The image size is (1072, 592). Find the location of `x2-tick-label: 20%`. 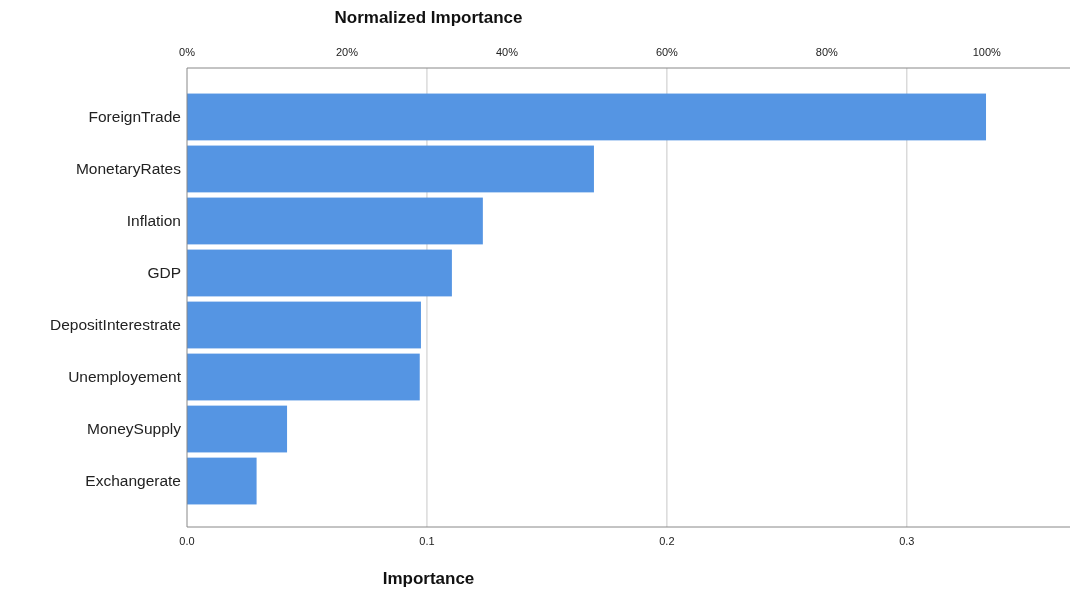

x2-tick-label: 20% is located at coordinates (347, 52).